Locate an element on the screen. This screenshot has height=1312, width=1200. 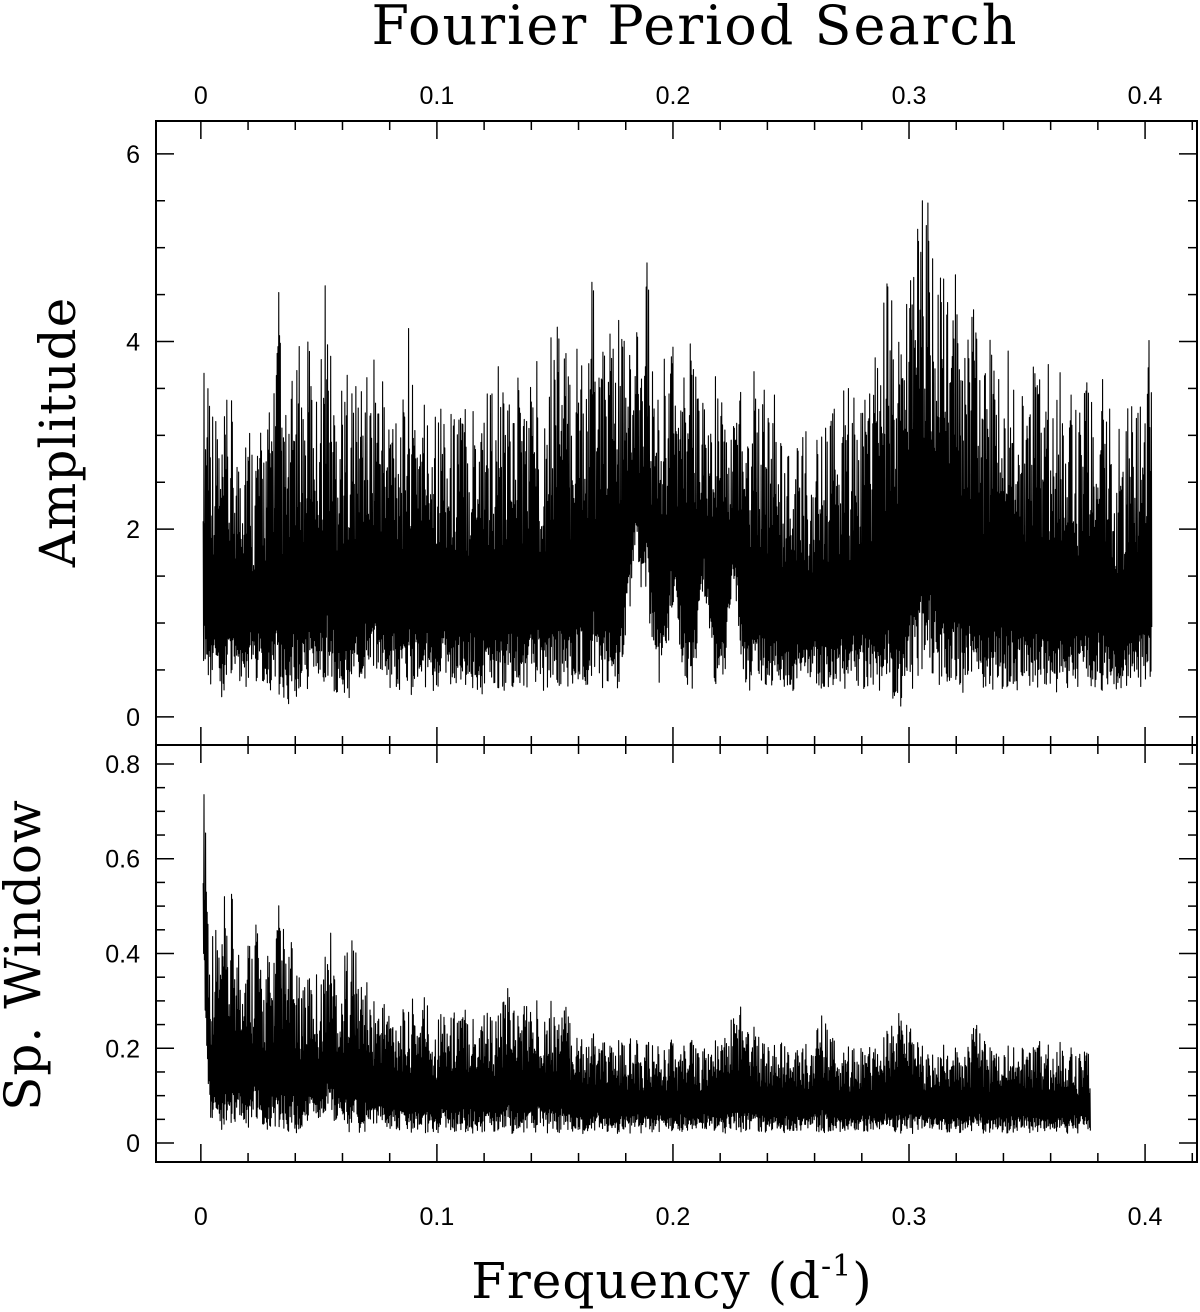
frequency-axis-title-exponent: -1 is located at coordinates (836, 1266).